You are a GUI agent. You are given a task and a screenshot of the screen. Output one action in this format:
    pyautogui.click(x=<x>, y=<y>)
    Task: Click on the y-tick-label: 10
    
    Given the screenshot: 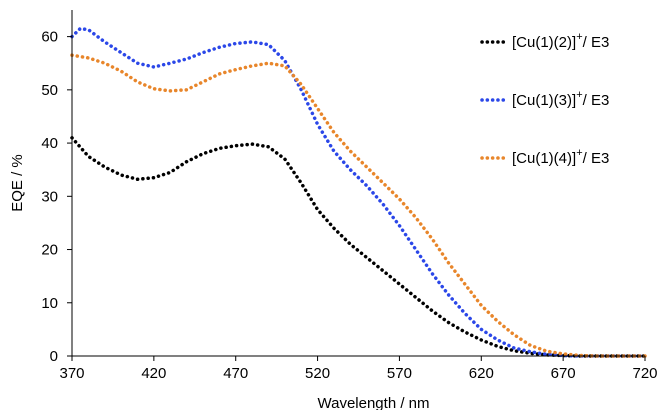 What is the action you would take?
    pyautogui.click(x=49, y=303)
    